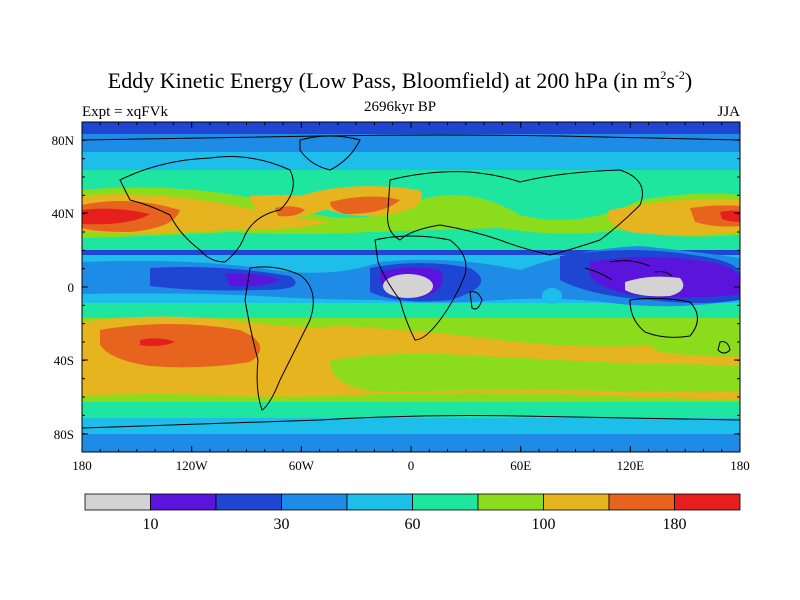 Image resolution: width=800 pixels, height=600 pixels. Describe the element at coordinates (740, 465) in the screenshot. I see `lon-label-6: 180` at that location.